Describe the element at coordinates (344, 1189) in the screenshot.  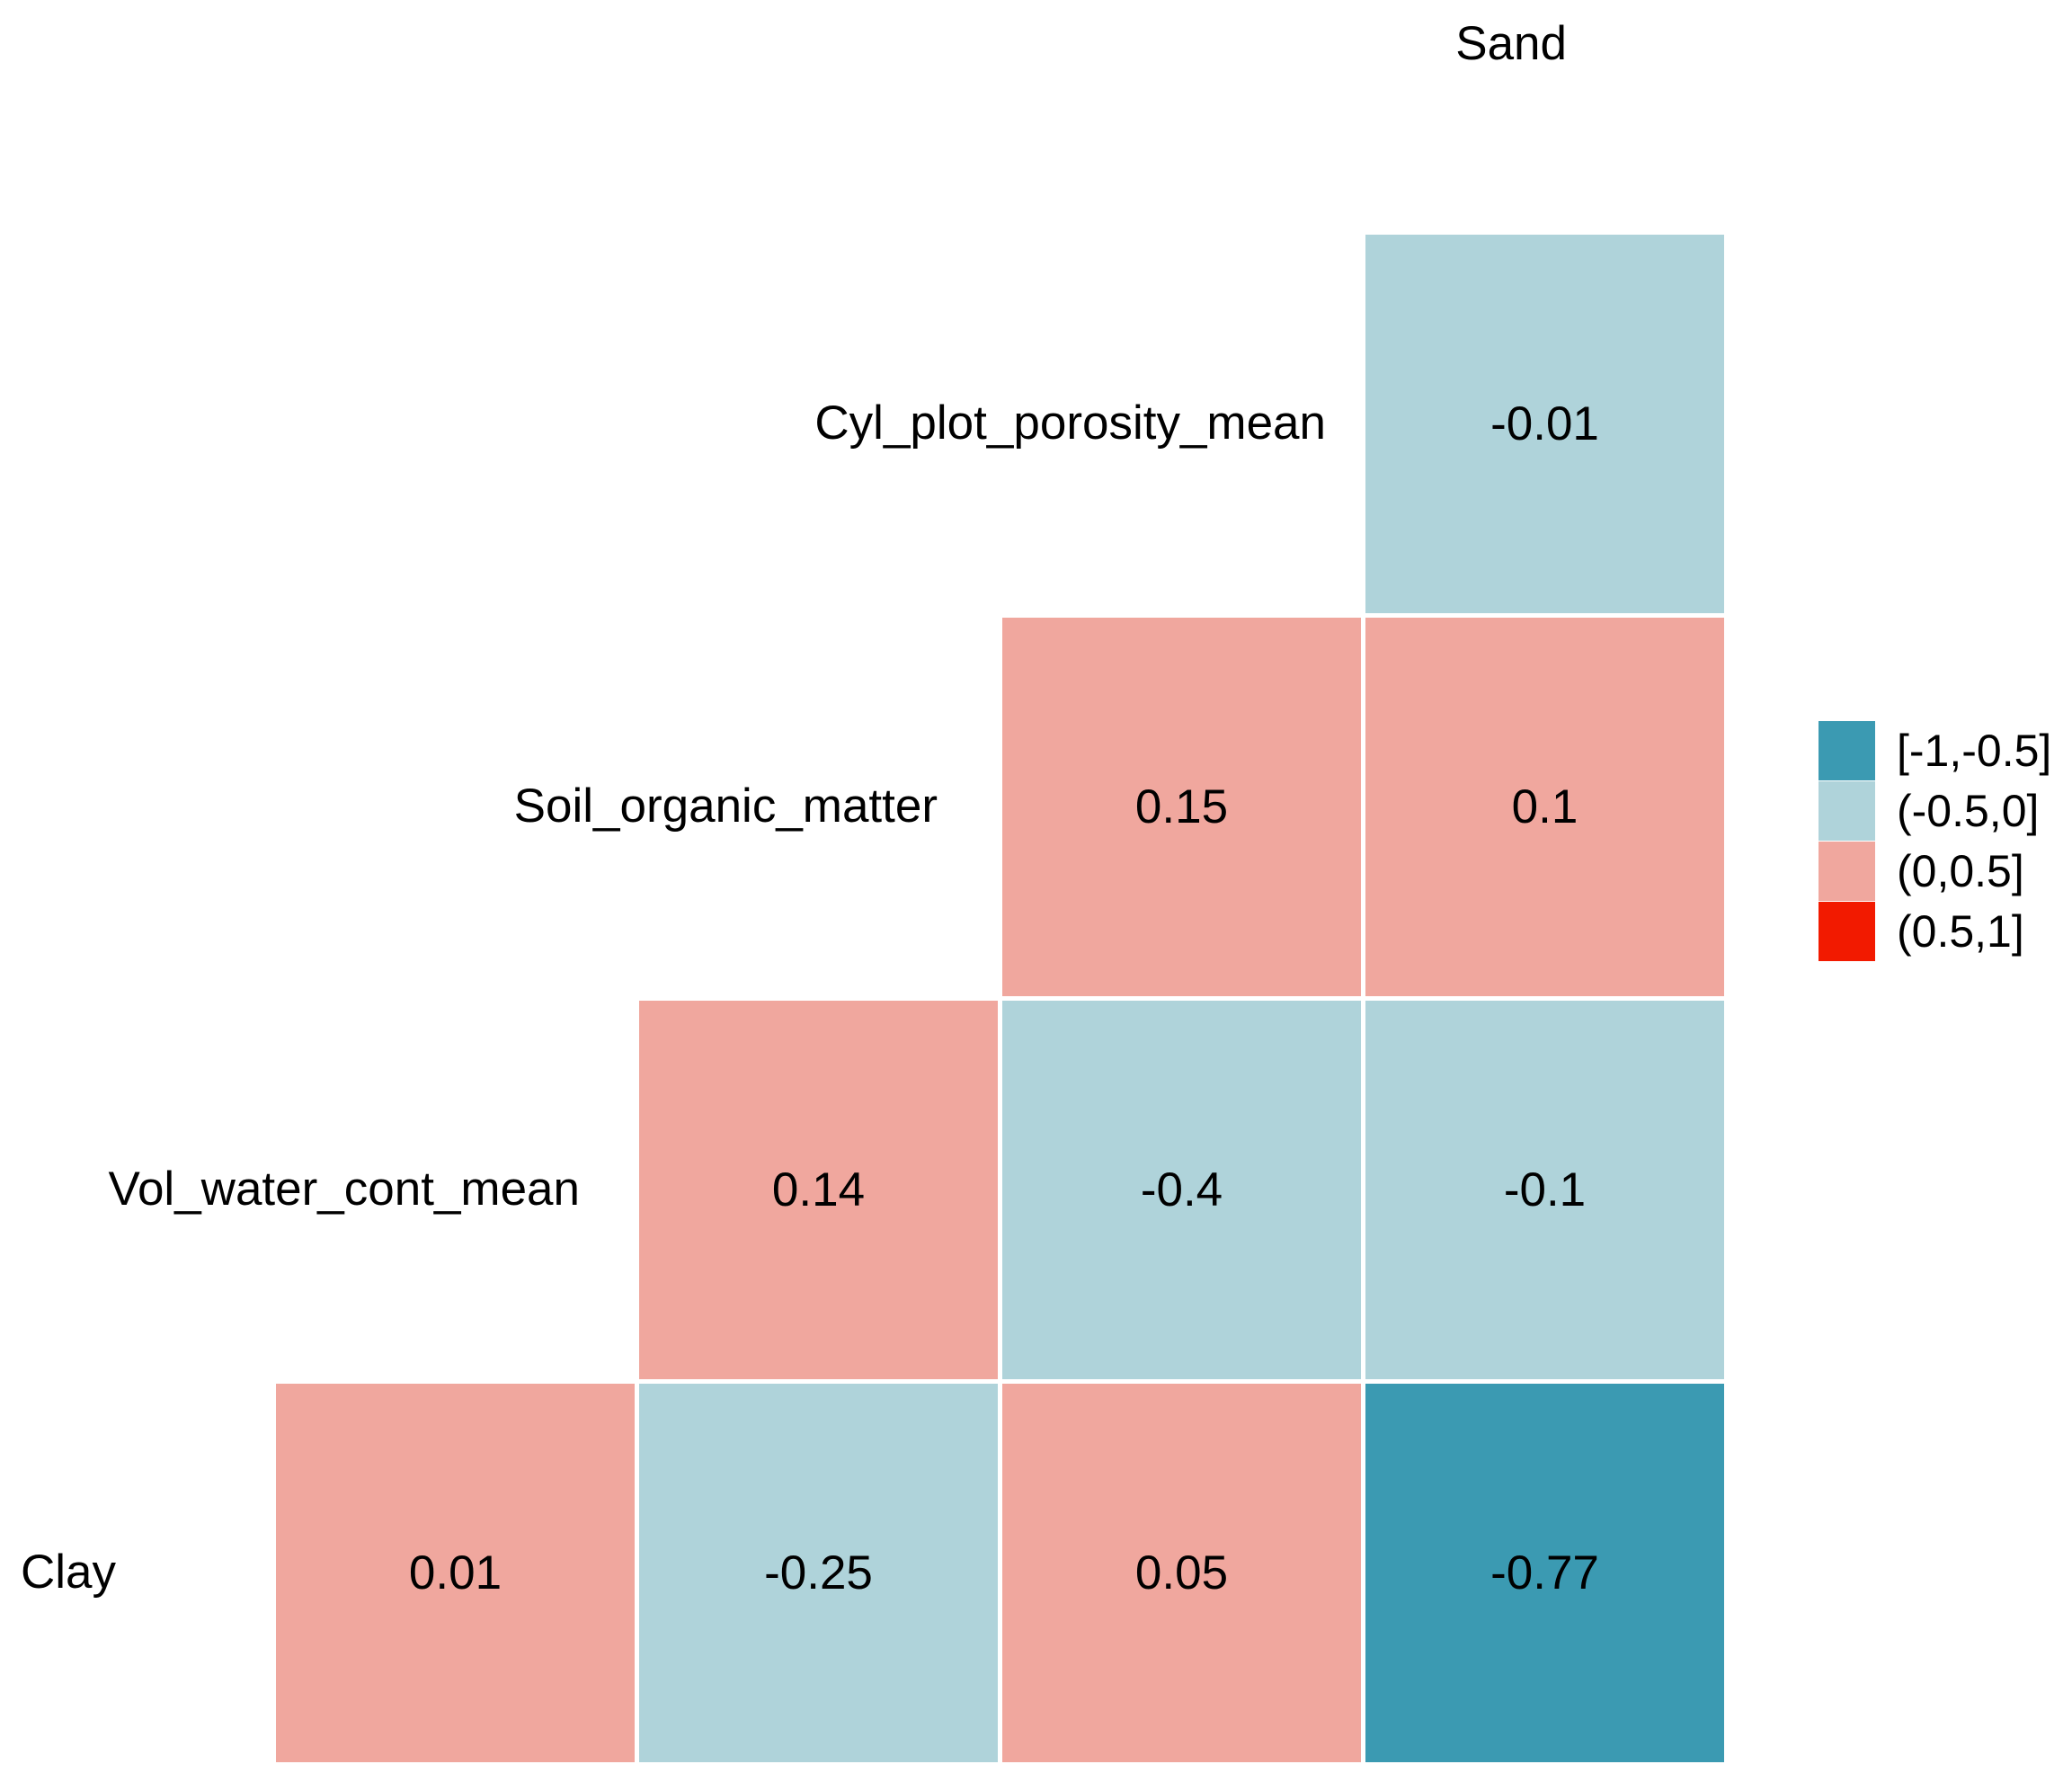
I see `row-label-vol-water-cont-mean: Vol_water_cont_mean` at that location.